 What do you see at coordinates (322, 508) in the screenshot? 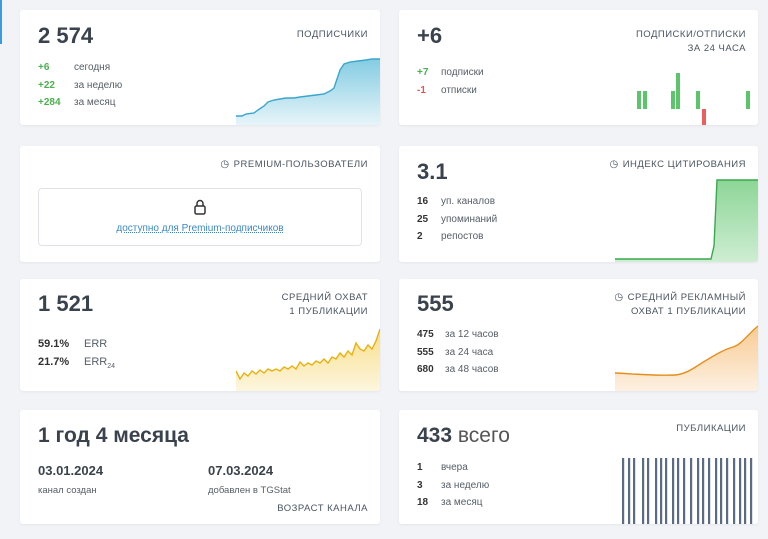
I see `channel-age-title: ВОЗРАСТ КАНАЛА` at bounding box center [322, 508].